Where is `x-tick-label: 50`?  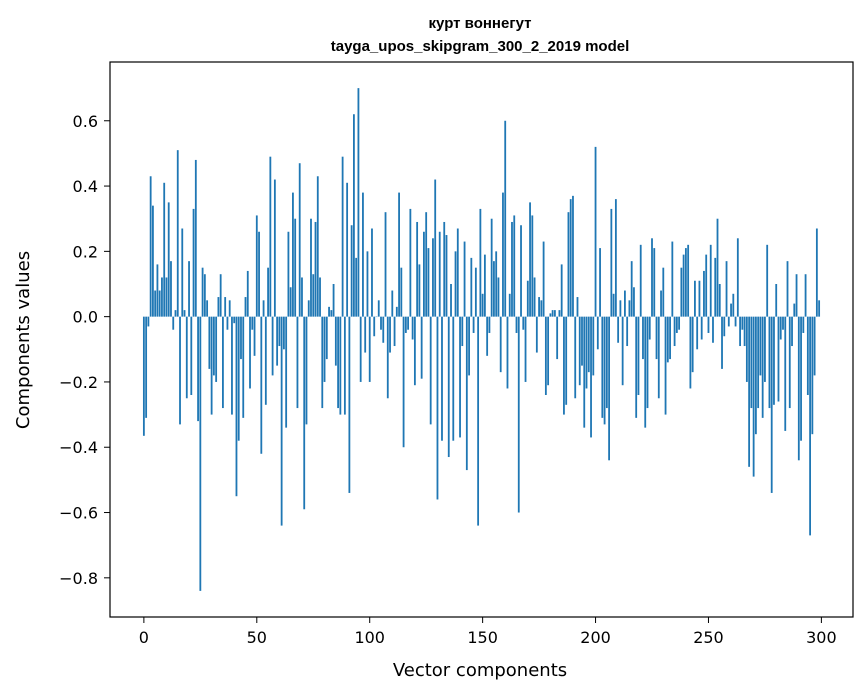
x-tick-label: 50 is located at coordinates (257, 637).